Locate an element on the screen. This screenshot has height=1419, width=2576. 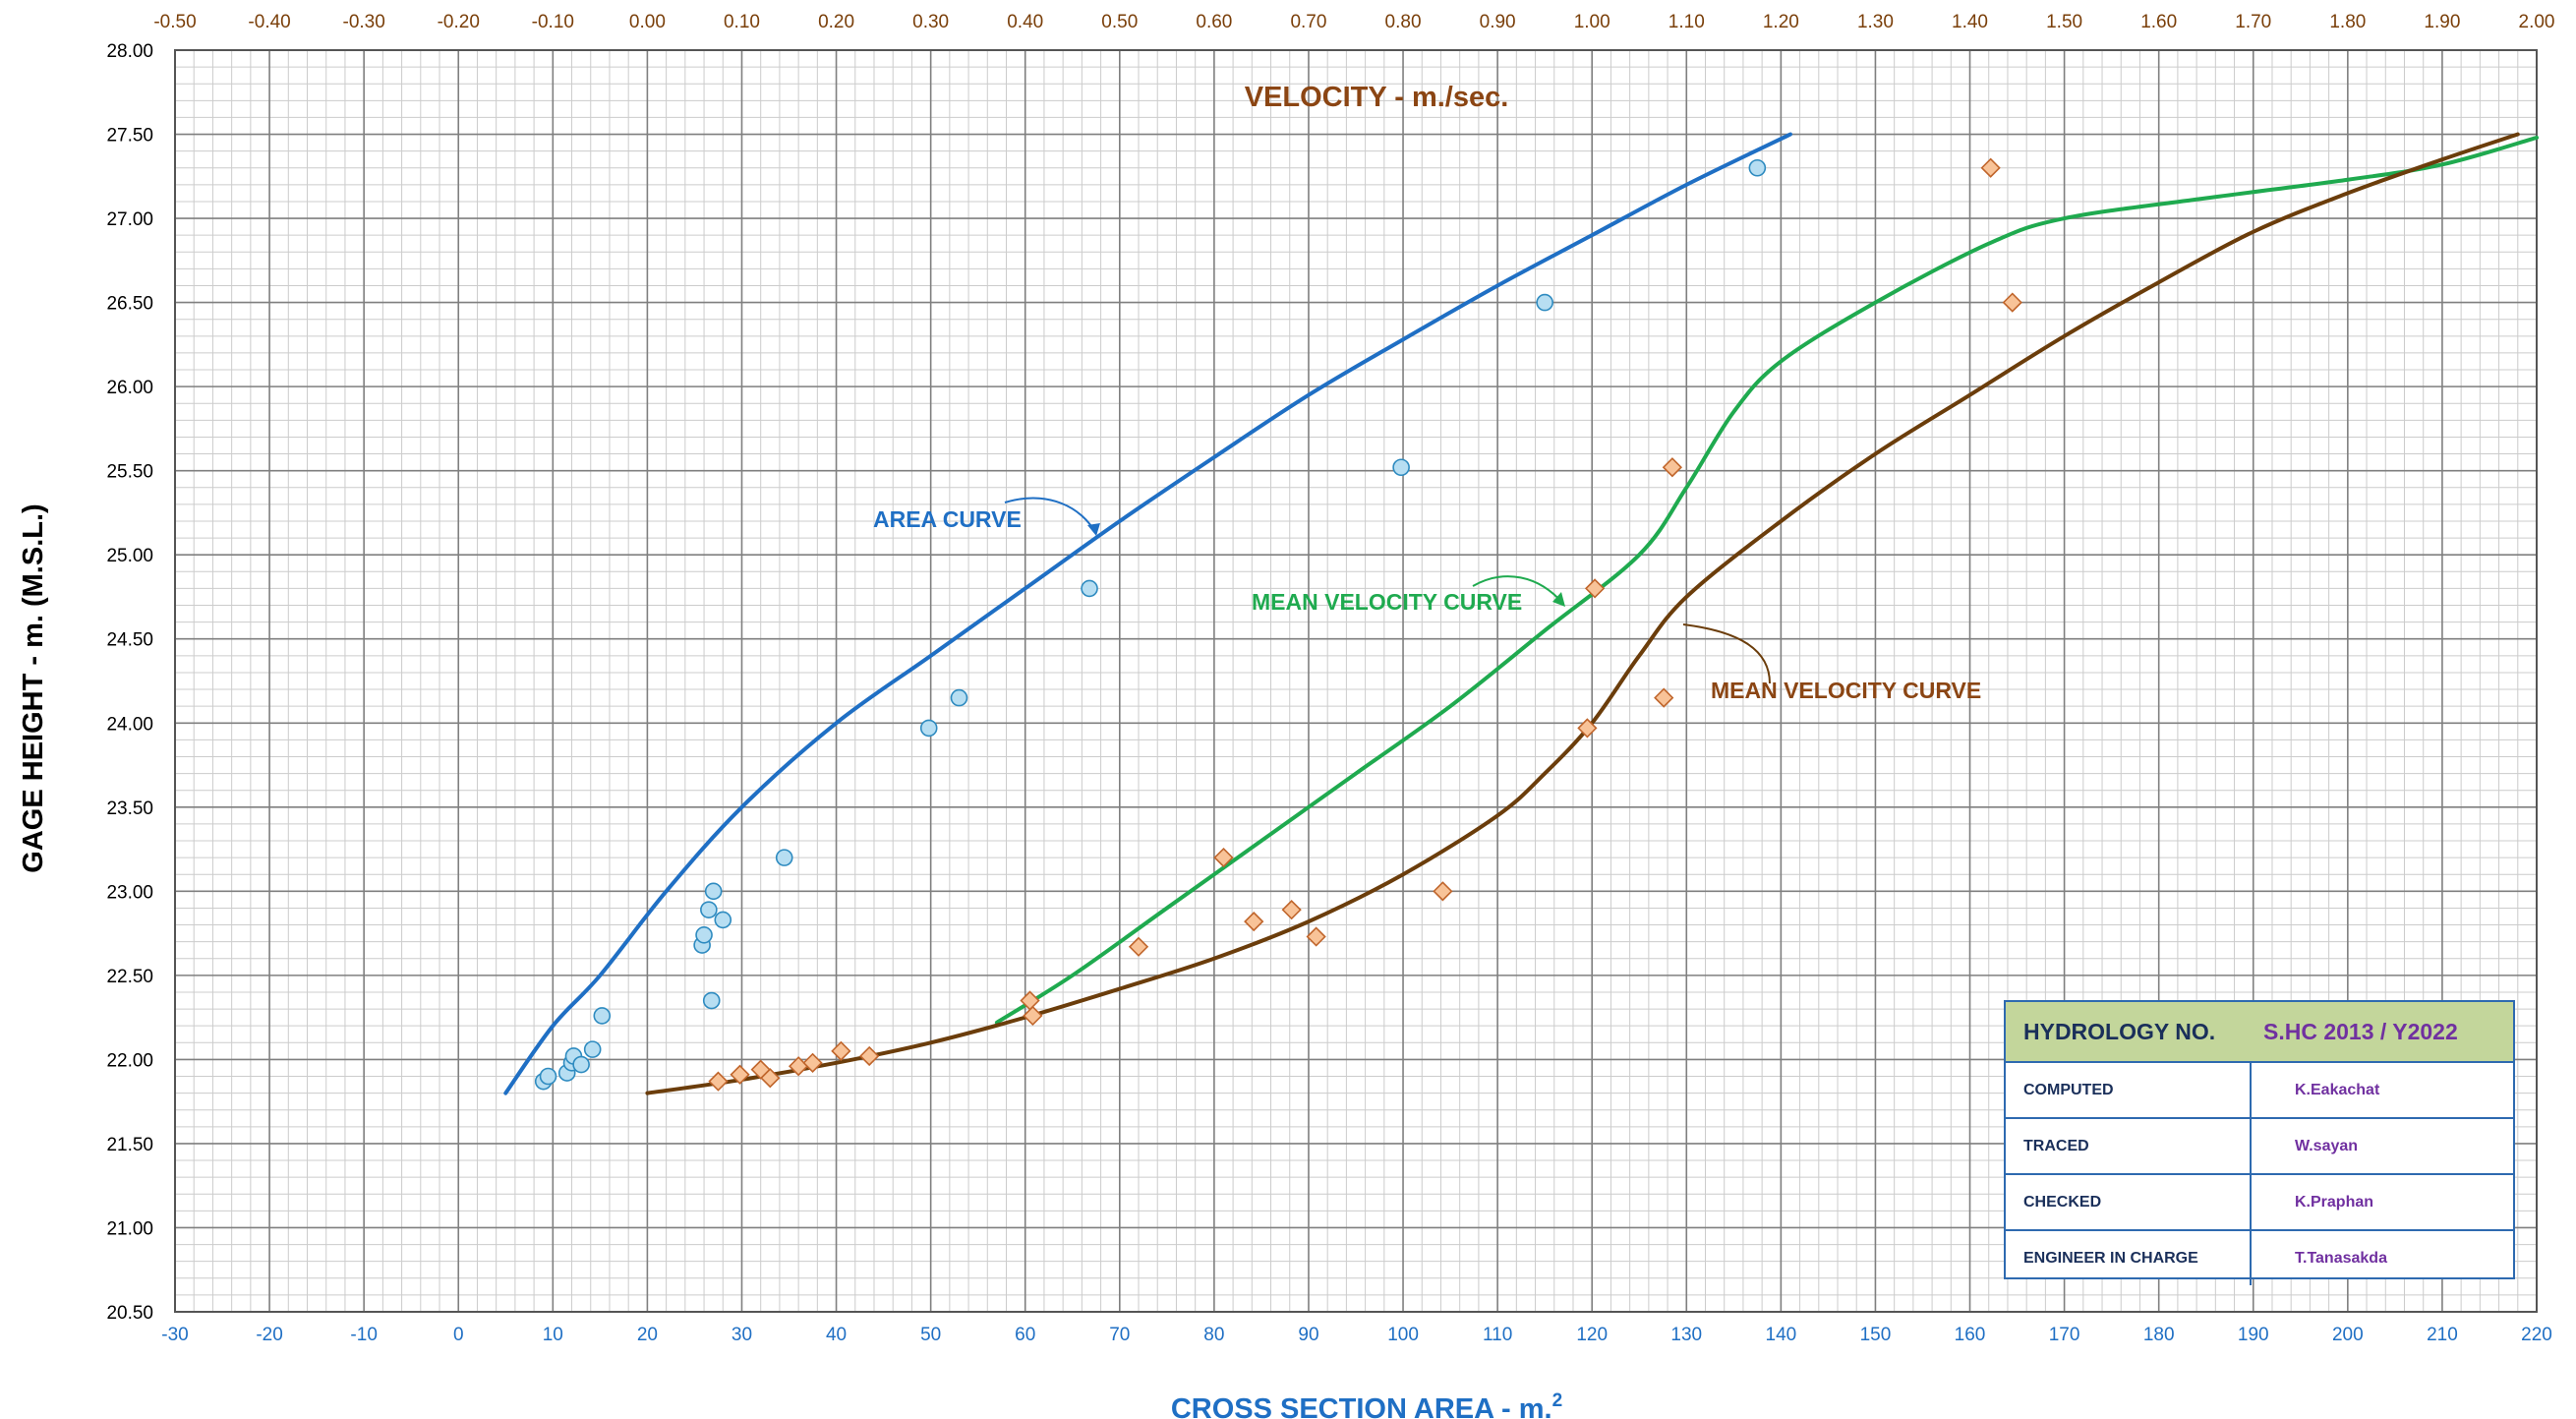
bottom-tick-label: 220 is located at coordinates (2536, 1335).